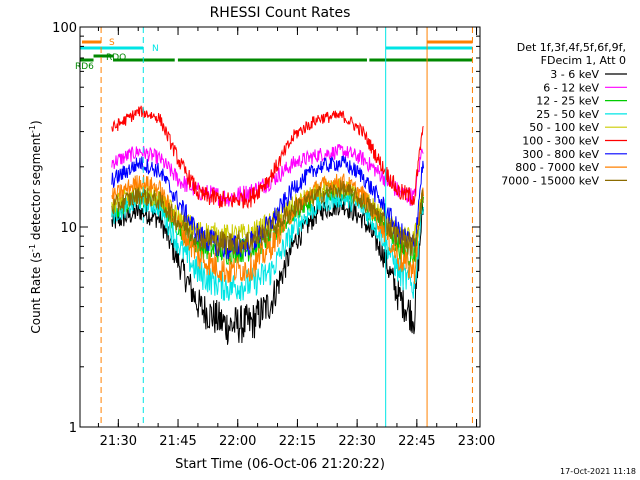  I want to click on legend-label-6: 300 - 800 keV, so click(560, 154).